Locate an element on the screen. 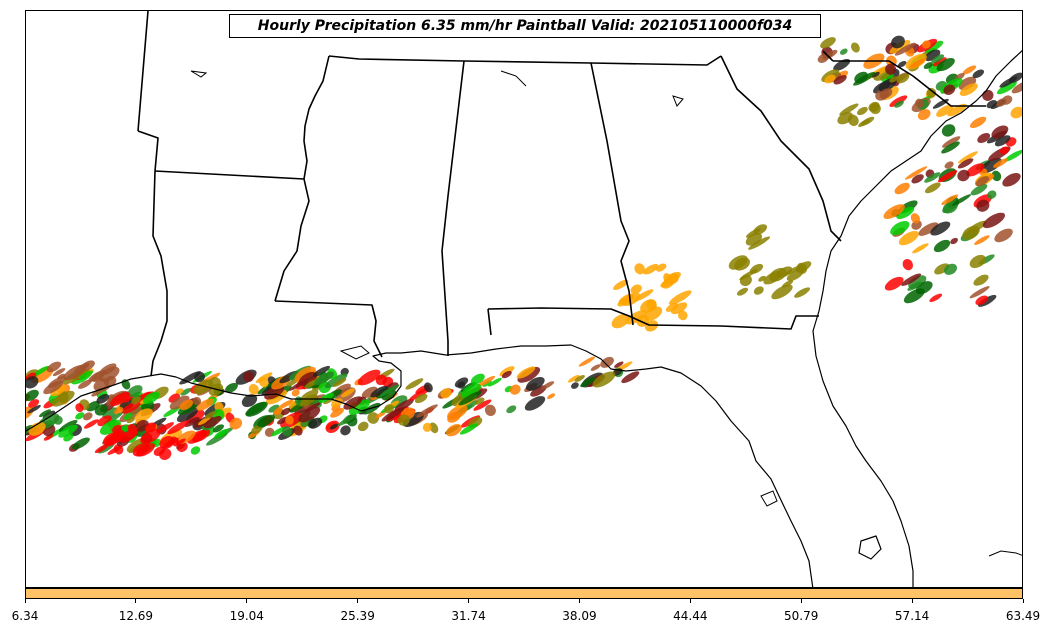 Image resolution: width=1053 pixels, height=633 pixels. tx-la-border is located at coordinates (159, 273).